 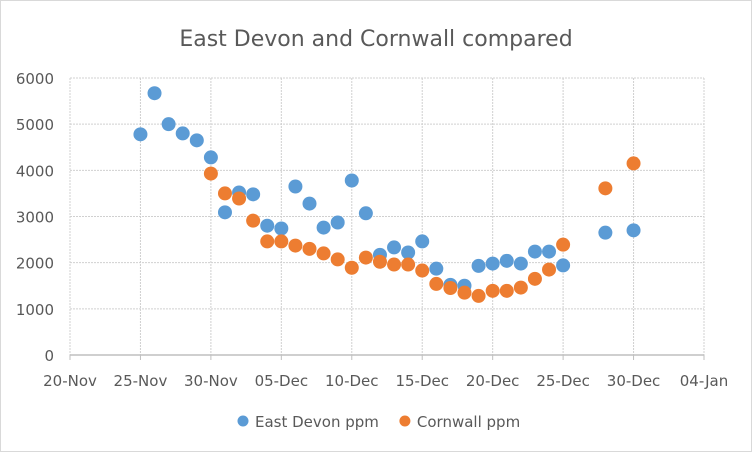 What do you see at coordinates (468, 422) in the screenshot?
I see `legend-label: Cornwall ppm` at bounding box center [468, 422].